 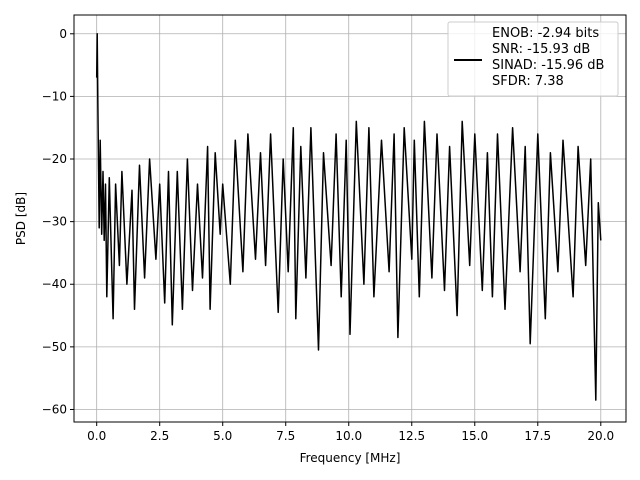 What do you see at coordinates (600, 436) in the screenshot?
I see `x-tick-label: 20.0` at bounding box center [600, 436].